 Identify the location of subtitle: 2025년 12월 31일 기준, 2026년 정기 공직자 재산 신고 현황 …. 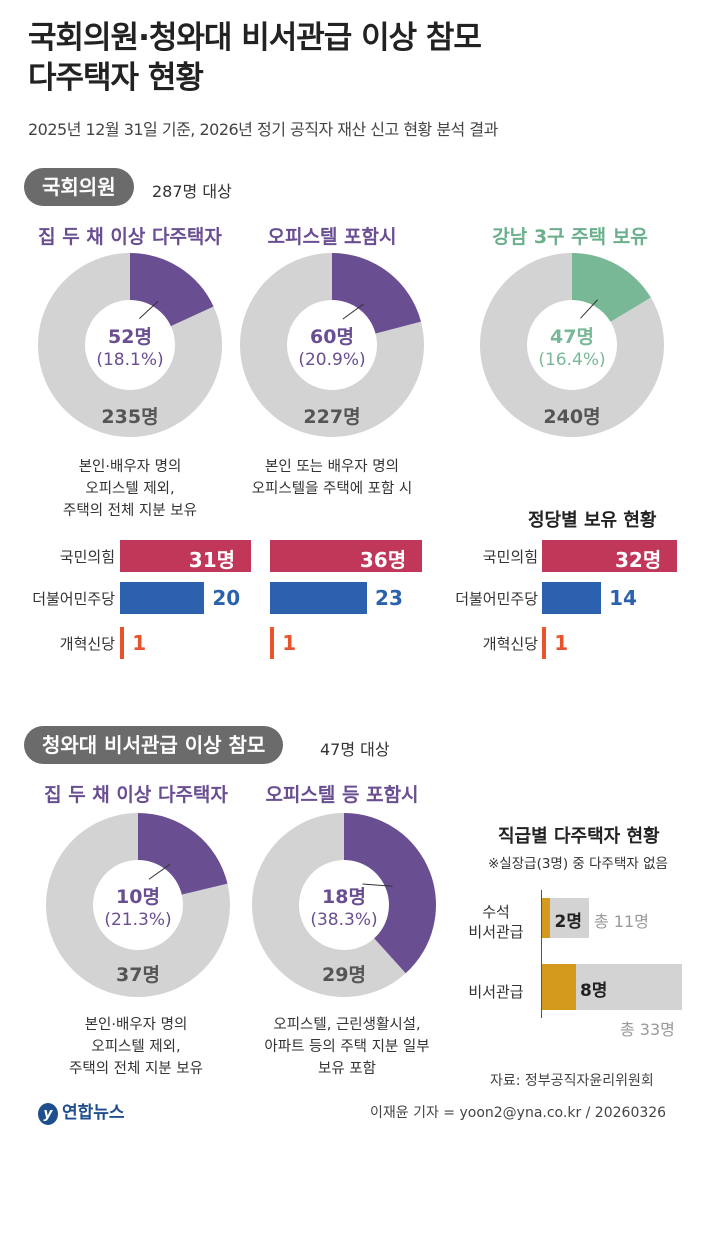
(263, 129).